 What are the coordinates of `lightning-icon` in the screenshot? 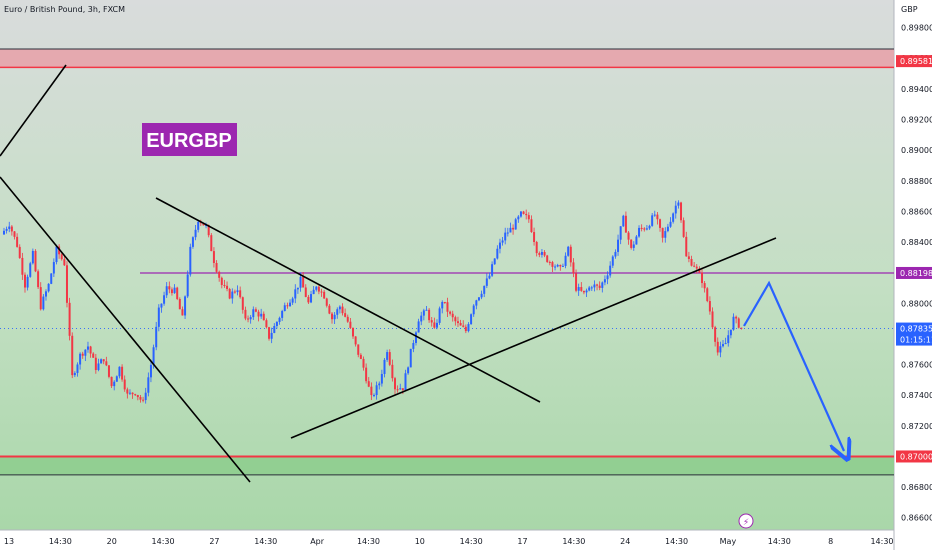 It's located at (746, 521).